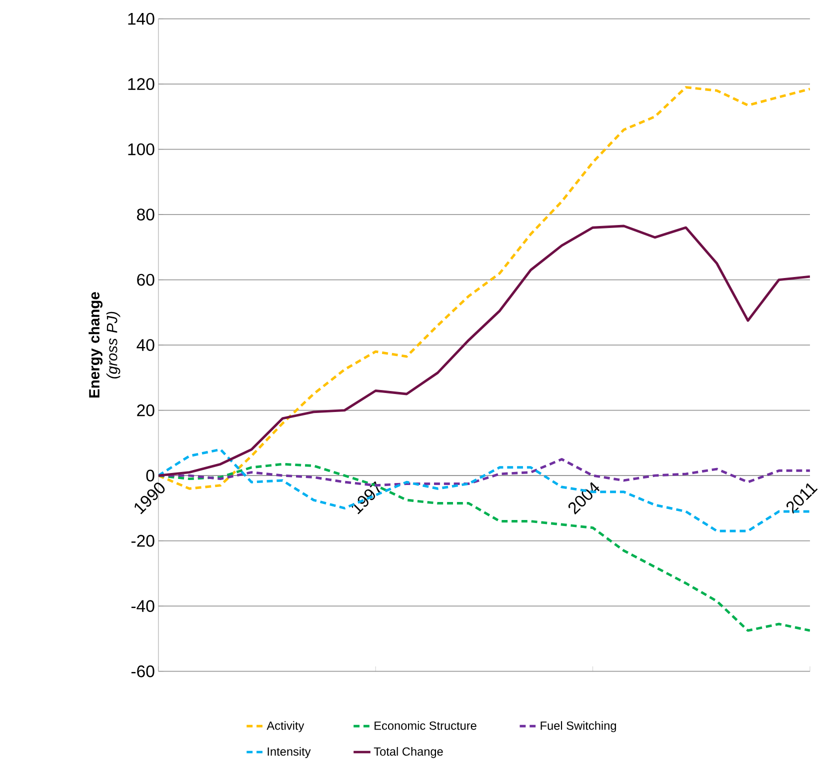 Image resolution: width=823 pixels, height=771 pixels. What do you see at coordinates (145, 410) in the screenshot?
I see `y-tick-label: 20` at bounding box center [145, 410].